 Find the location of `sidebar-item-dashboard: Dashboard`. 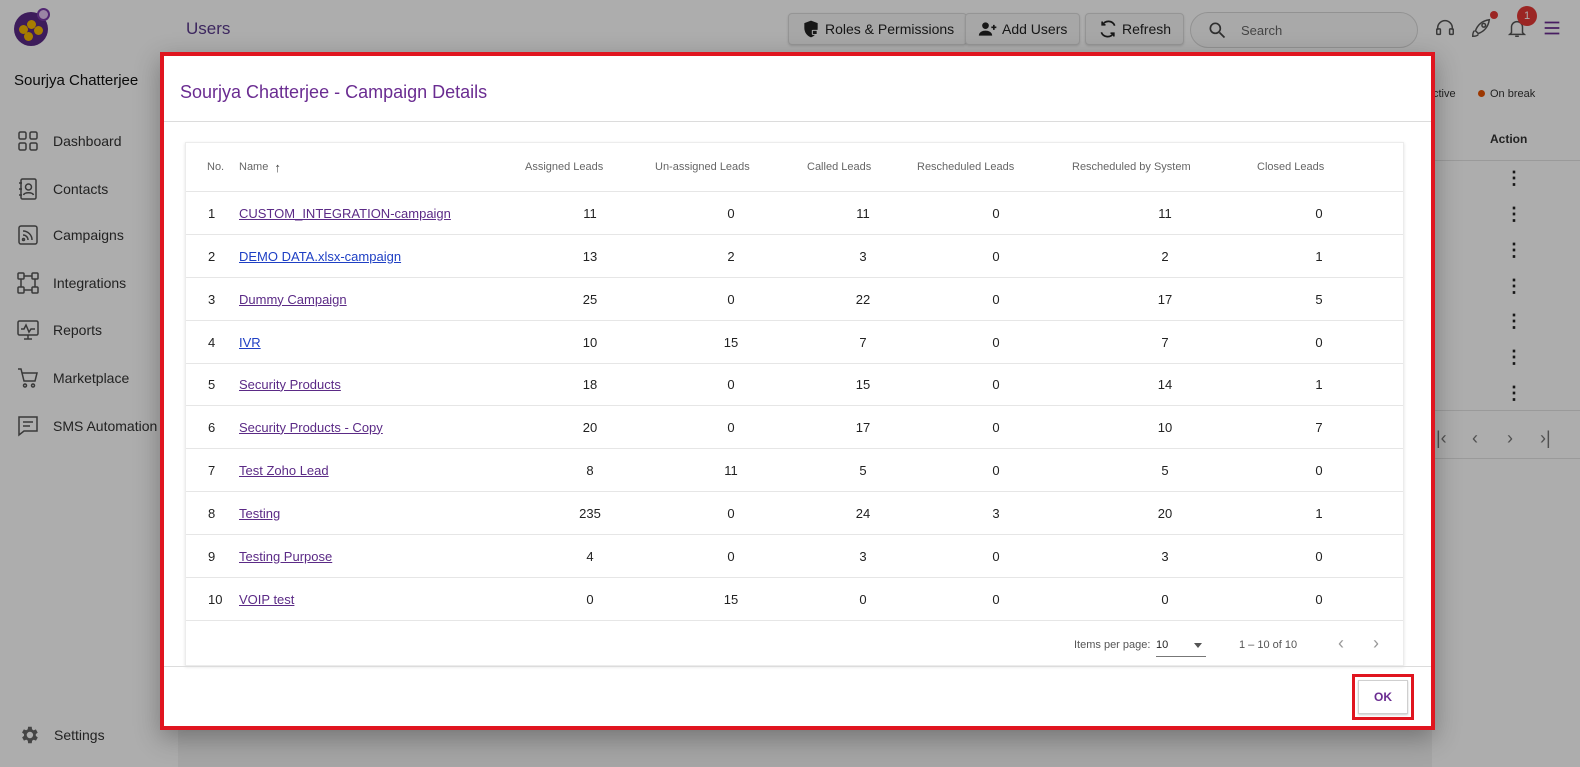

sidebar-item-dashboard: Dashboard is located at coordinates (96, 141).